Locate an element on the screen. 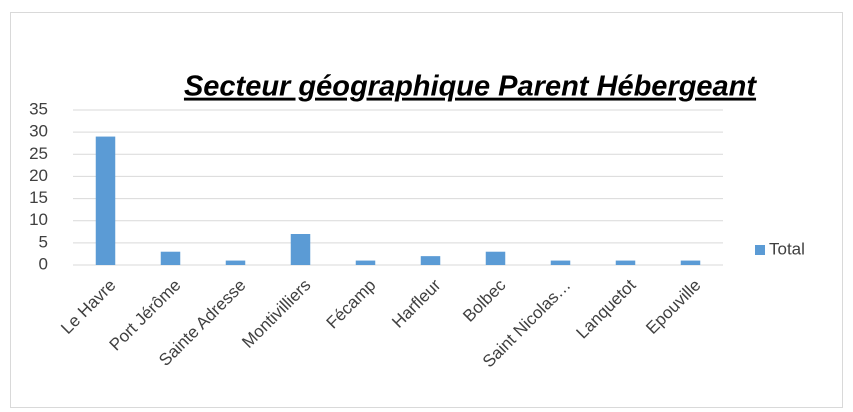 The height and width of the screenshot is (412, 853). y-tick-label: 0 is located at coordinates (43, 263).